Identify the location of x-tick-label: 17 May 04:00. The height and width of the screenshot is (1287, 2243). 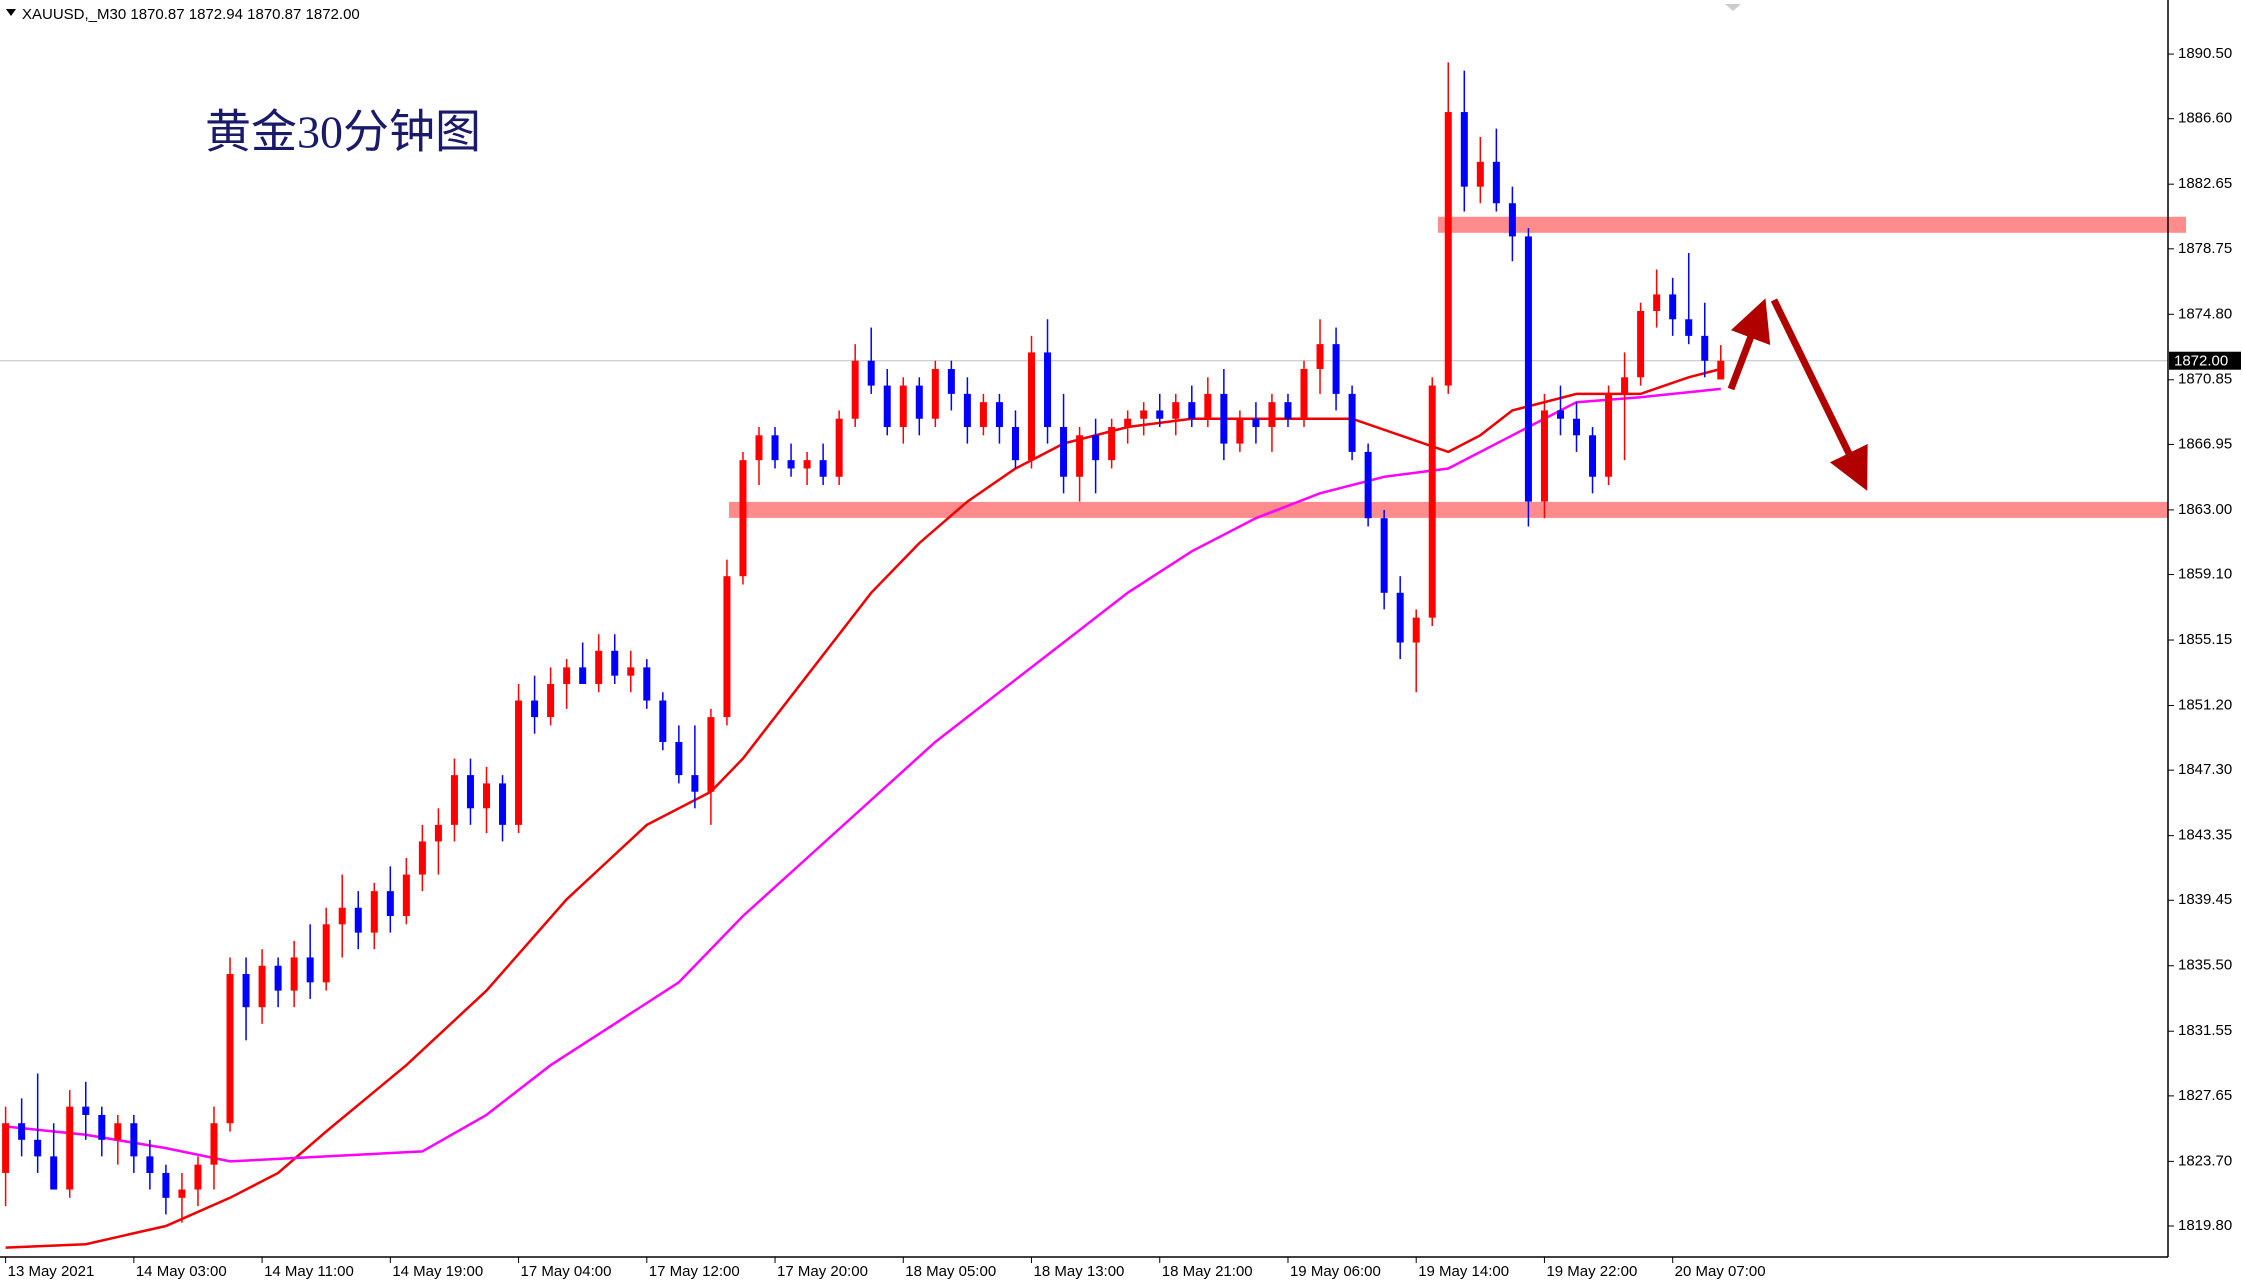
(566, 1271).